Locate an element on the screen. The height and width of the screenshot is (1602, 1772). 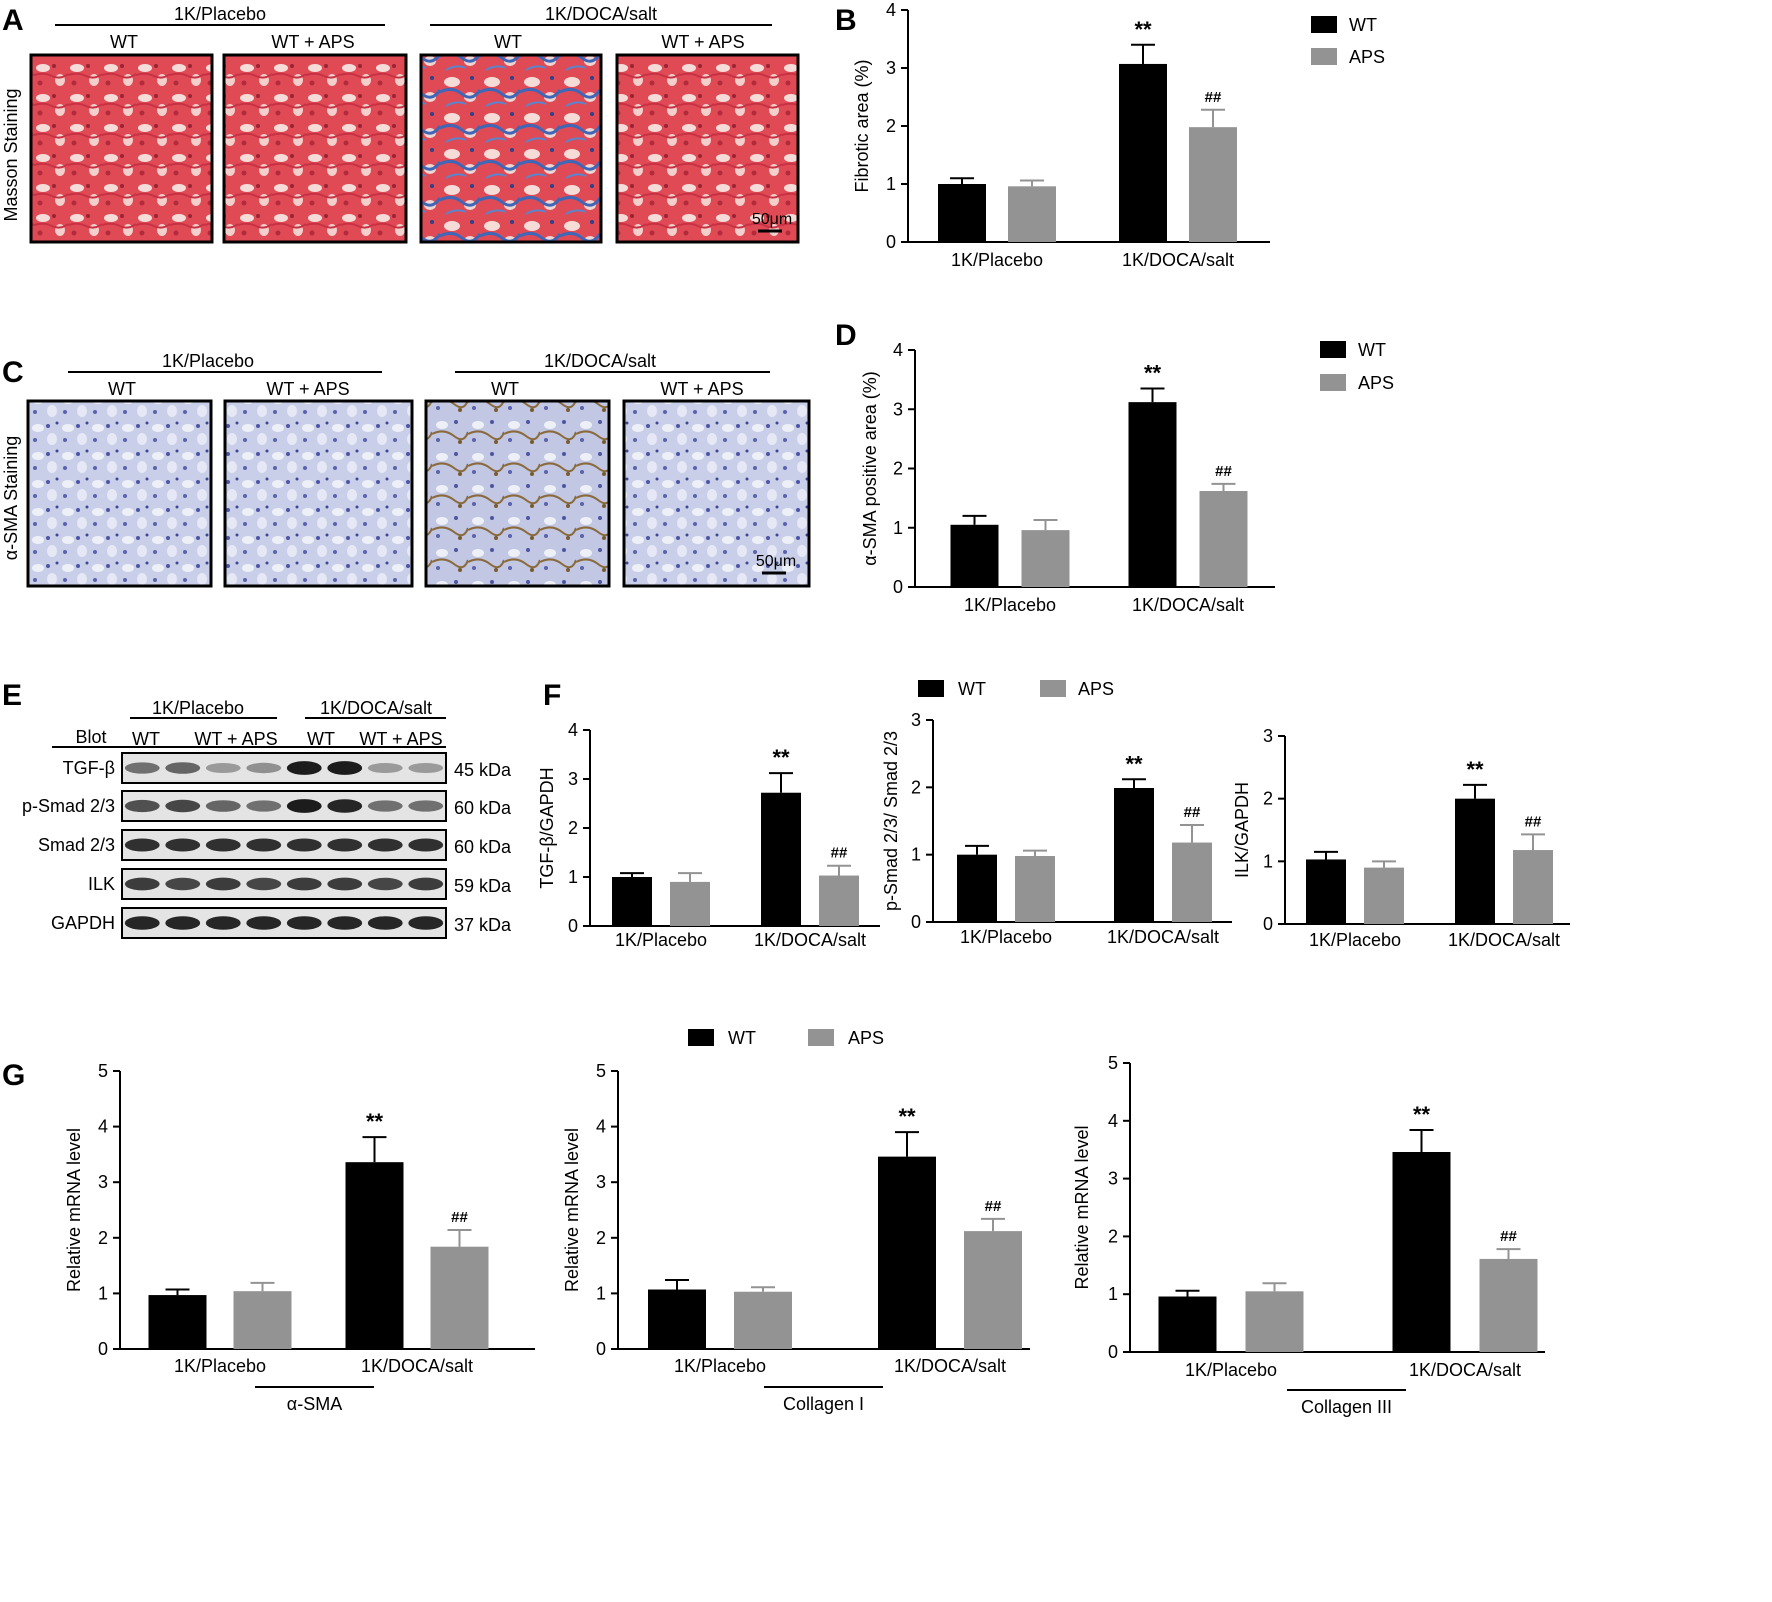
micrograph is located at coordinates (121, 148).